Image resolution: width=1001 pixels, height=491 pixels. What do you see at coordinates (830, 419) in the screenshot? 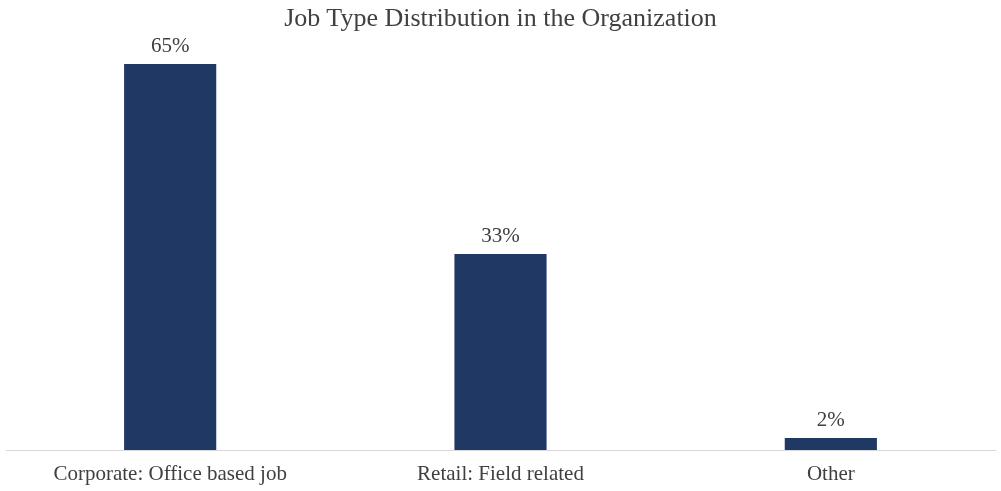
I see `data-label: 2%` at bounding box center [830, 419].